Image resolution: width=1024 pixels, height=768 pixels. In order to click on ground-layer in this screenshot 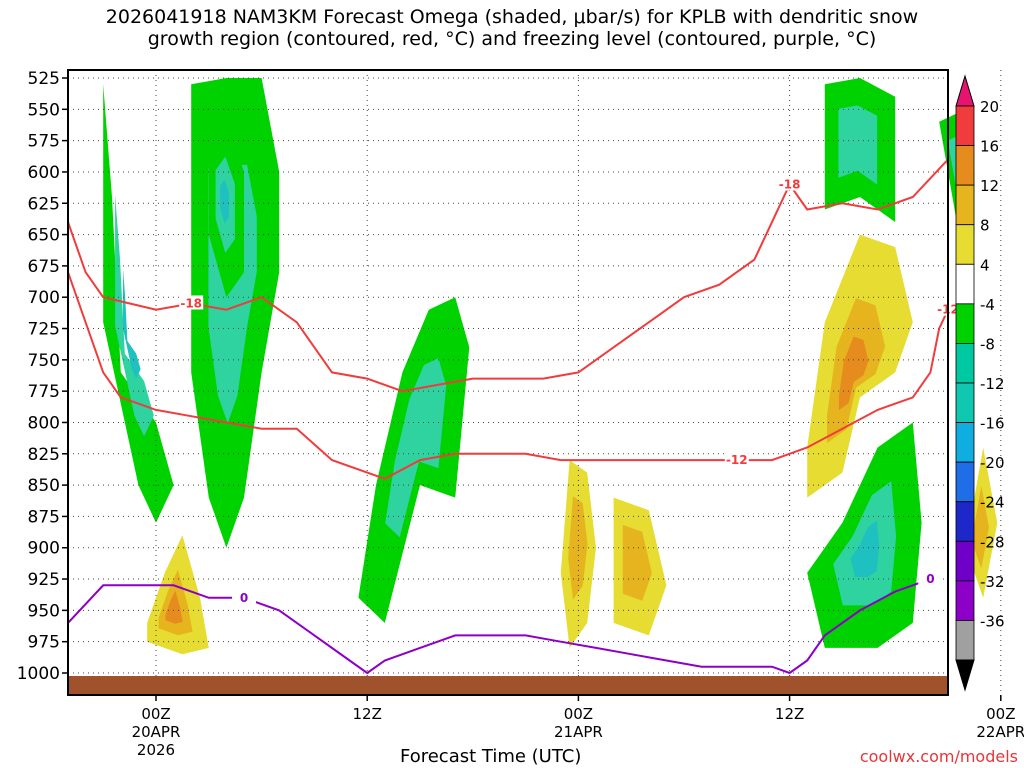, I will do `click(508, 686)`.